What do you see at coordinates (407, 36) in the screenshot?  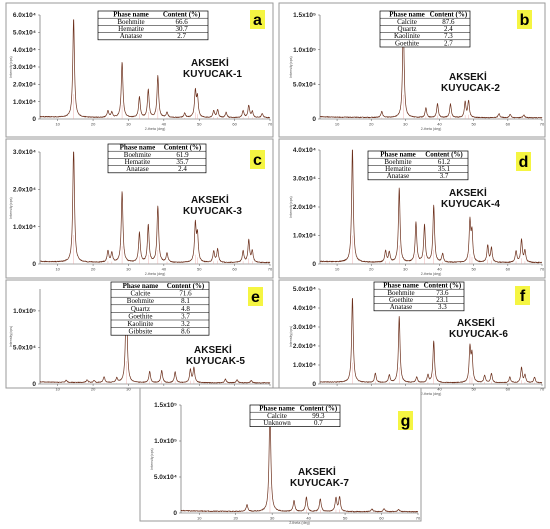 I see `table-cell-phase: Kaolinite` at bounding box center [407, 36].